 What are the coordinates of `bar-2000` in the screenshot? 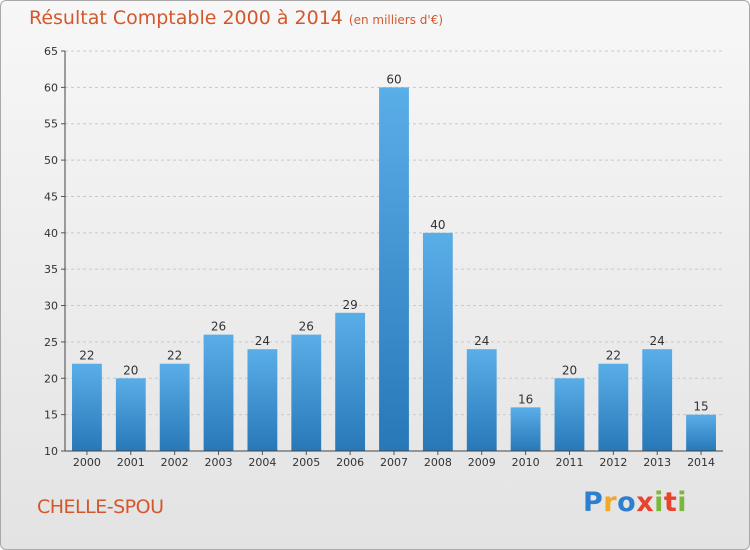 It's located at (87, 407).